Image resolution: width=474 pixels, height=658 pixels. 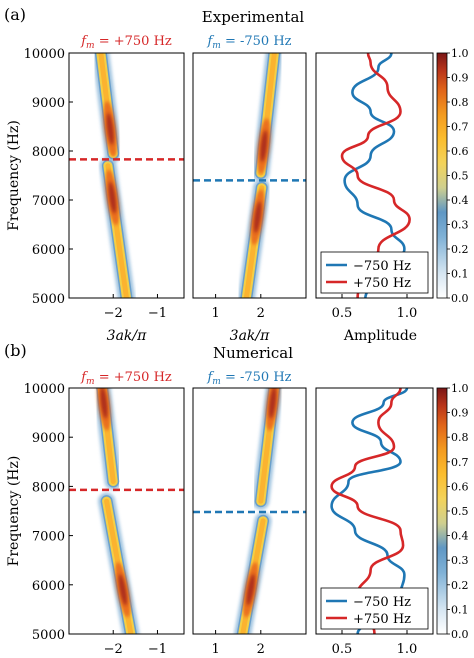 I want to click on colorbar-tick-label: 0.1, so click(x=460, y=609).